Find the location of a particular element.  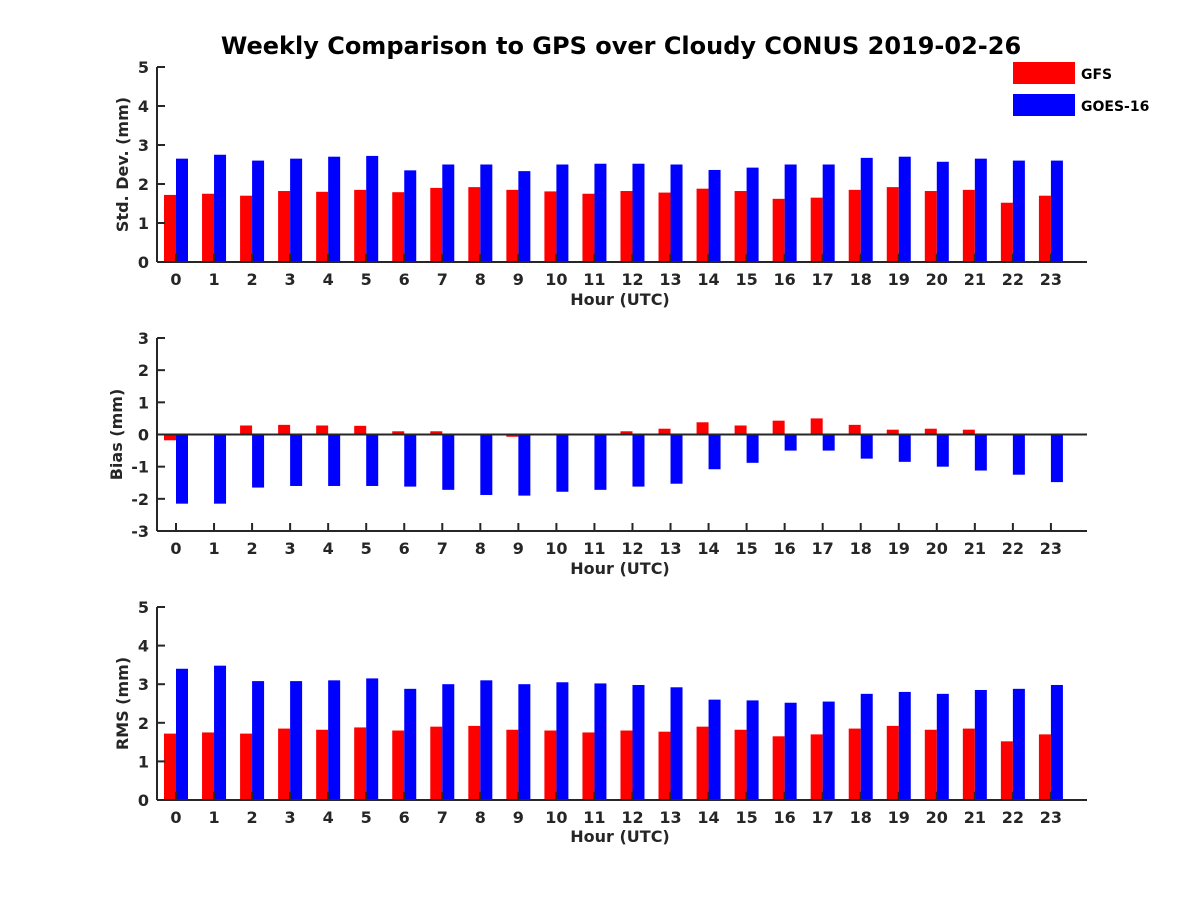

x-tick-label: 23 is located at coordinates (1051, 817).